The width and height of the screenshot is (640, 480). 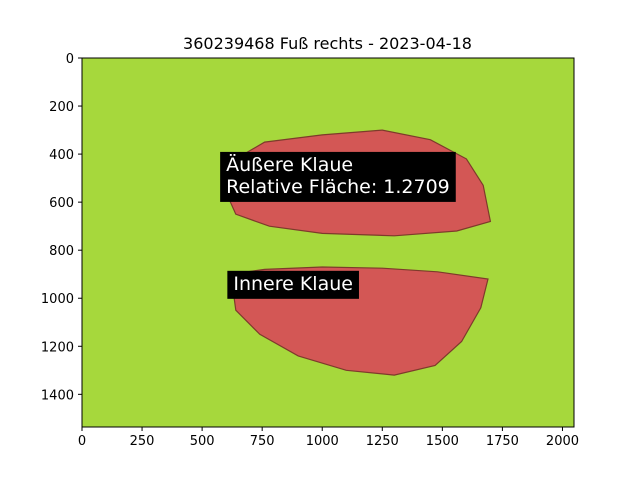 What do you see at coordinates (61, 203) in the screenshot?
I see `y-tick-label: 600` at bounding box center [61, 203].